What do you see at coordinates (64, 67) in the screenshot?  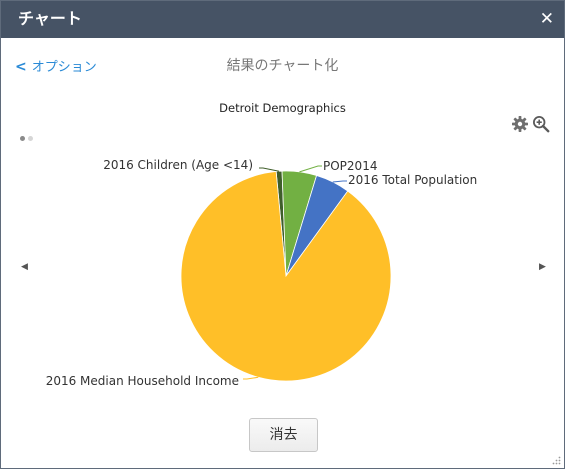 I see `back-label: オプション` at bounding box center [64, 67].